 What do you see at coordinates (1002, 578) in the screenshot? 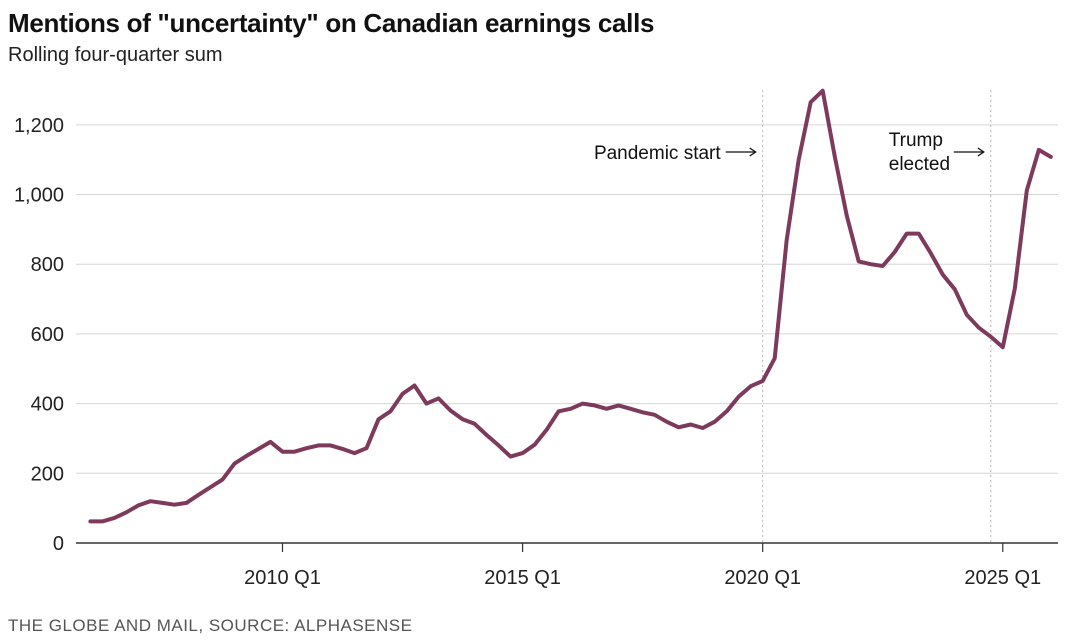
I see `x-tick-label: 2025 Q1` at bounding box center [1002, 578].